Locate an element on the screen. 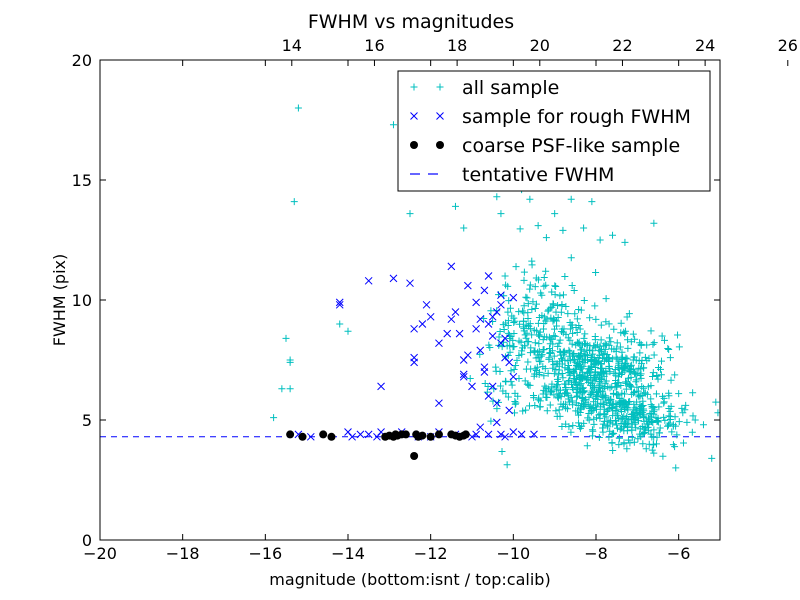  legend-marker is located at coordinates (440, 87).